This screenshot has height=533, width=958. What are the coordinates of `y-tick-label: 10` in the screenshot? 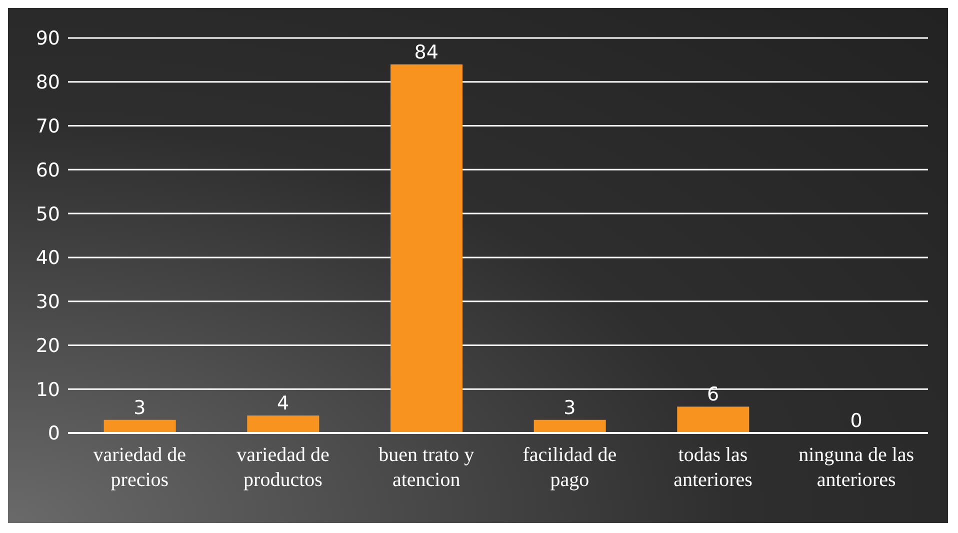 It's located at (48, 389).